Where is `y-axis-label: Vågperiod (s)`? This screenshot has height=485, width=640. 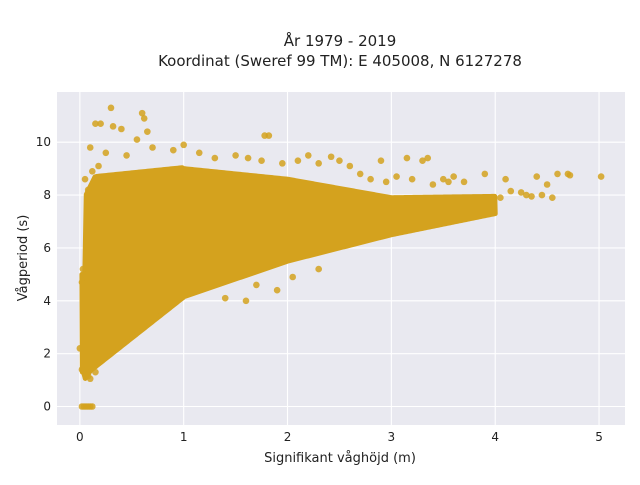 y-axis-label: Vågperiod (s) is located at coordinates (23, 258).